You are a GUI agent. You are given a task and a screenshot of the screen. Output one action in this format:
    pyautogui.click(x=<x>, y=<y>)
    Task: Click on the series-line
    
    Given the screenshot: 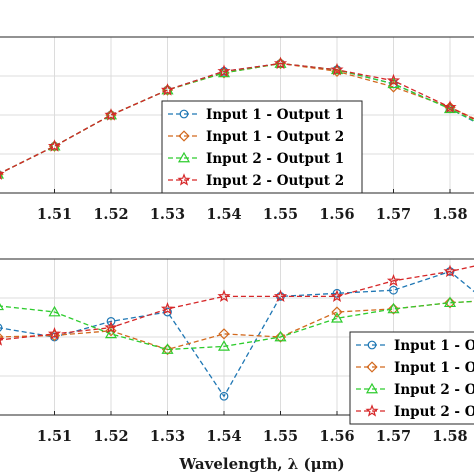 What is the action you would take?
    pyautogui.click(x=237, y=325)
    